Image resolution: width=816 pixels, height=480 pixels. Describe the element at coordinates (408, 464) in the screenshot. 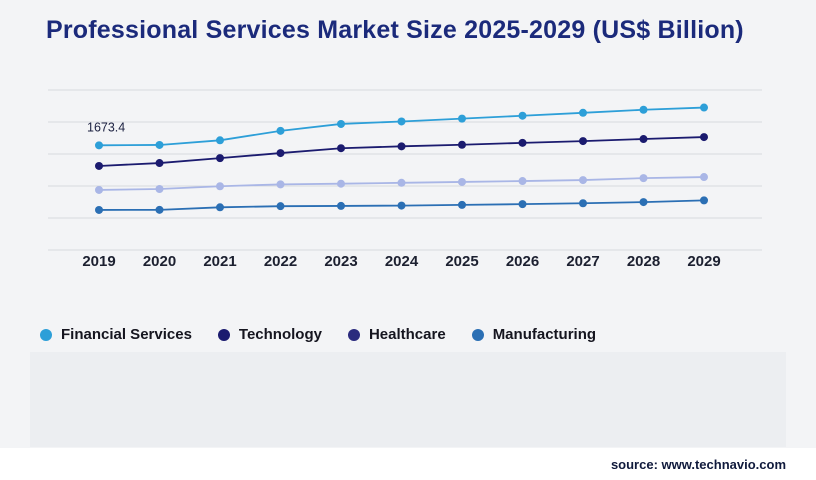

I see `footer-bar: source: www.technavio.com` at that location.